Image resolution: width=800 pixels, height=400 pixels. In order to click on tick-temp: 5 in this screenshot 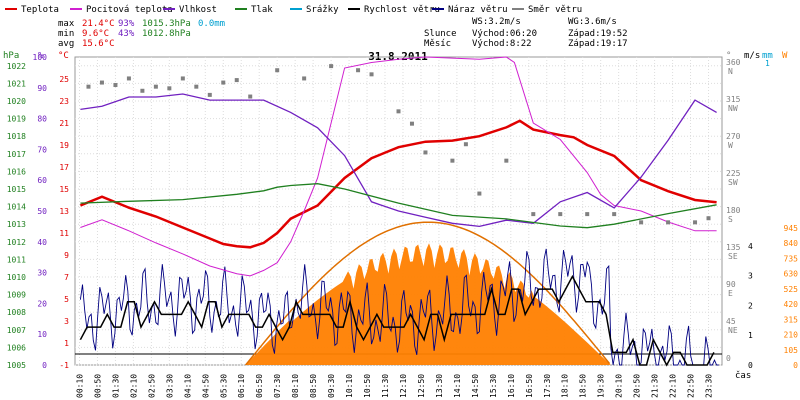, I will do `click(66, 299)`.